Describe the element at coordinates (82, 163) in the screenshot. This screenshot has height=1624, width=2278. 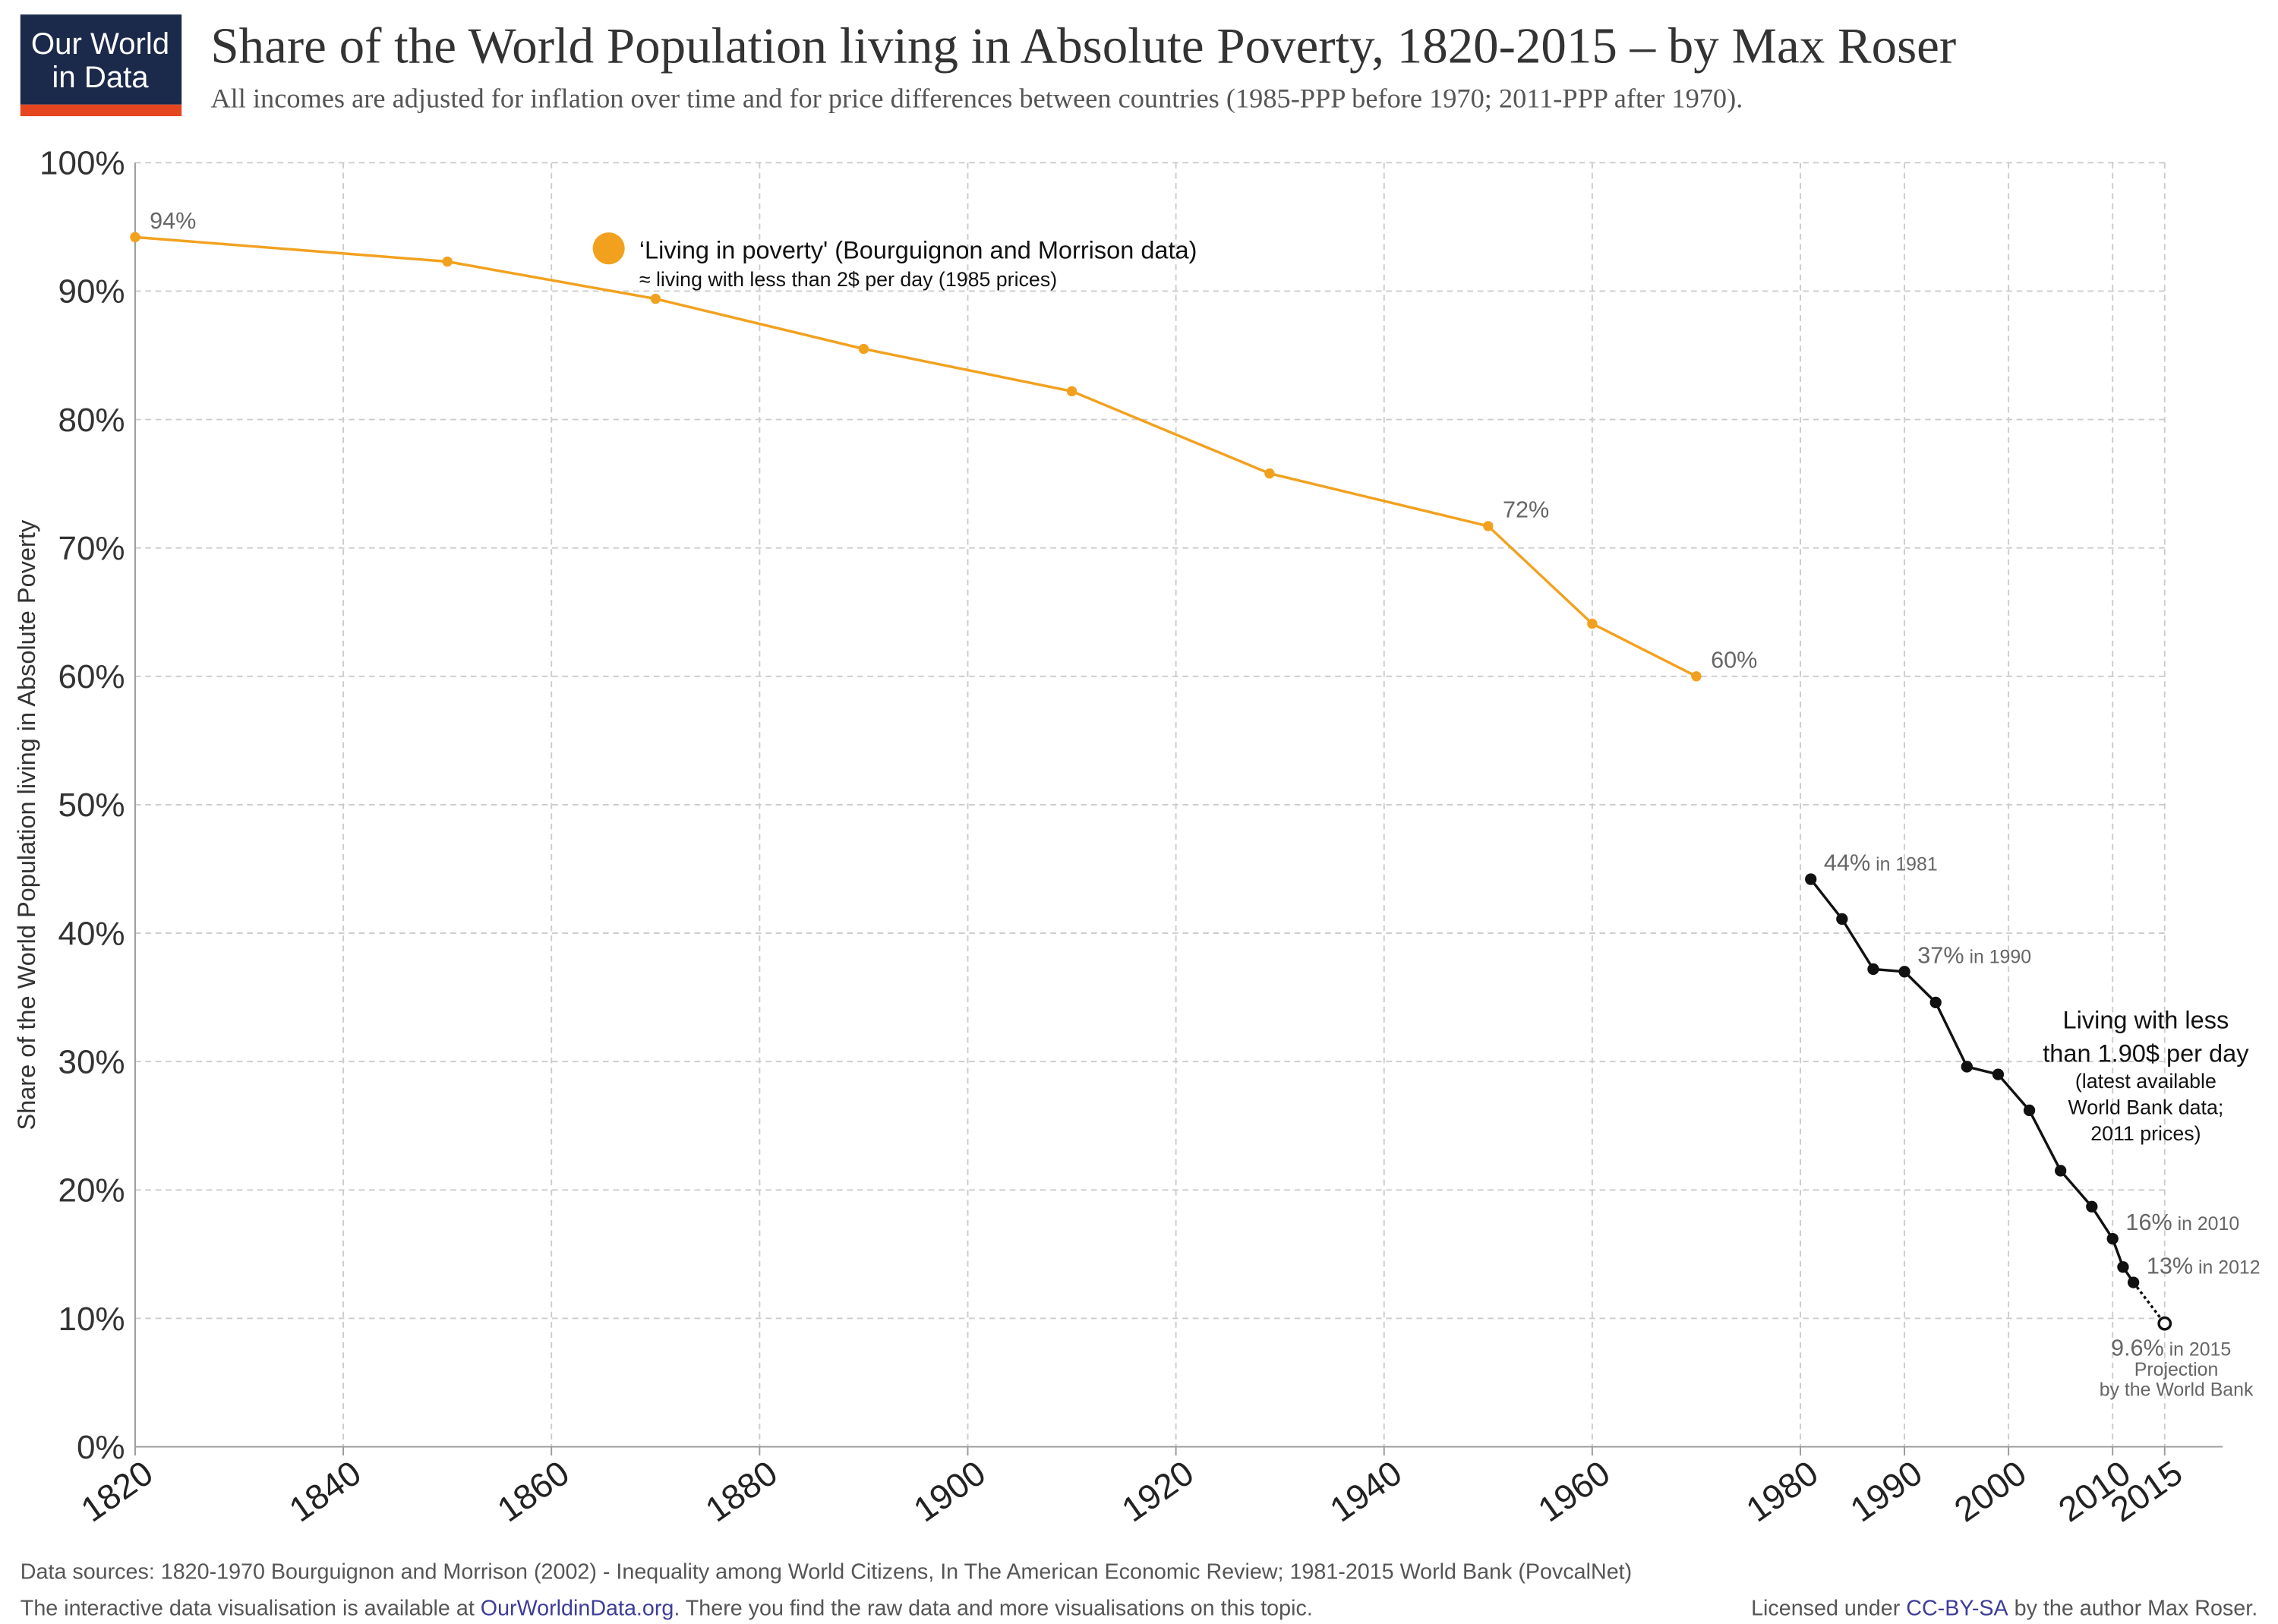
I see `y-tick-label: 100%` at that location.